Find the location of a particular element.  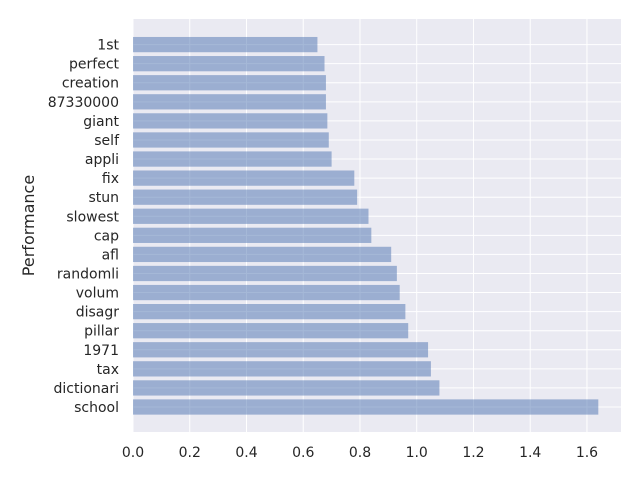

bar-tax is located at coordinates (282, 369).